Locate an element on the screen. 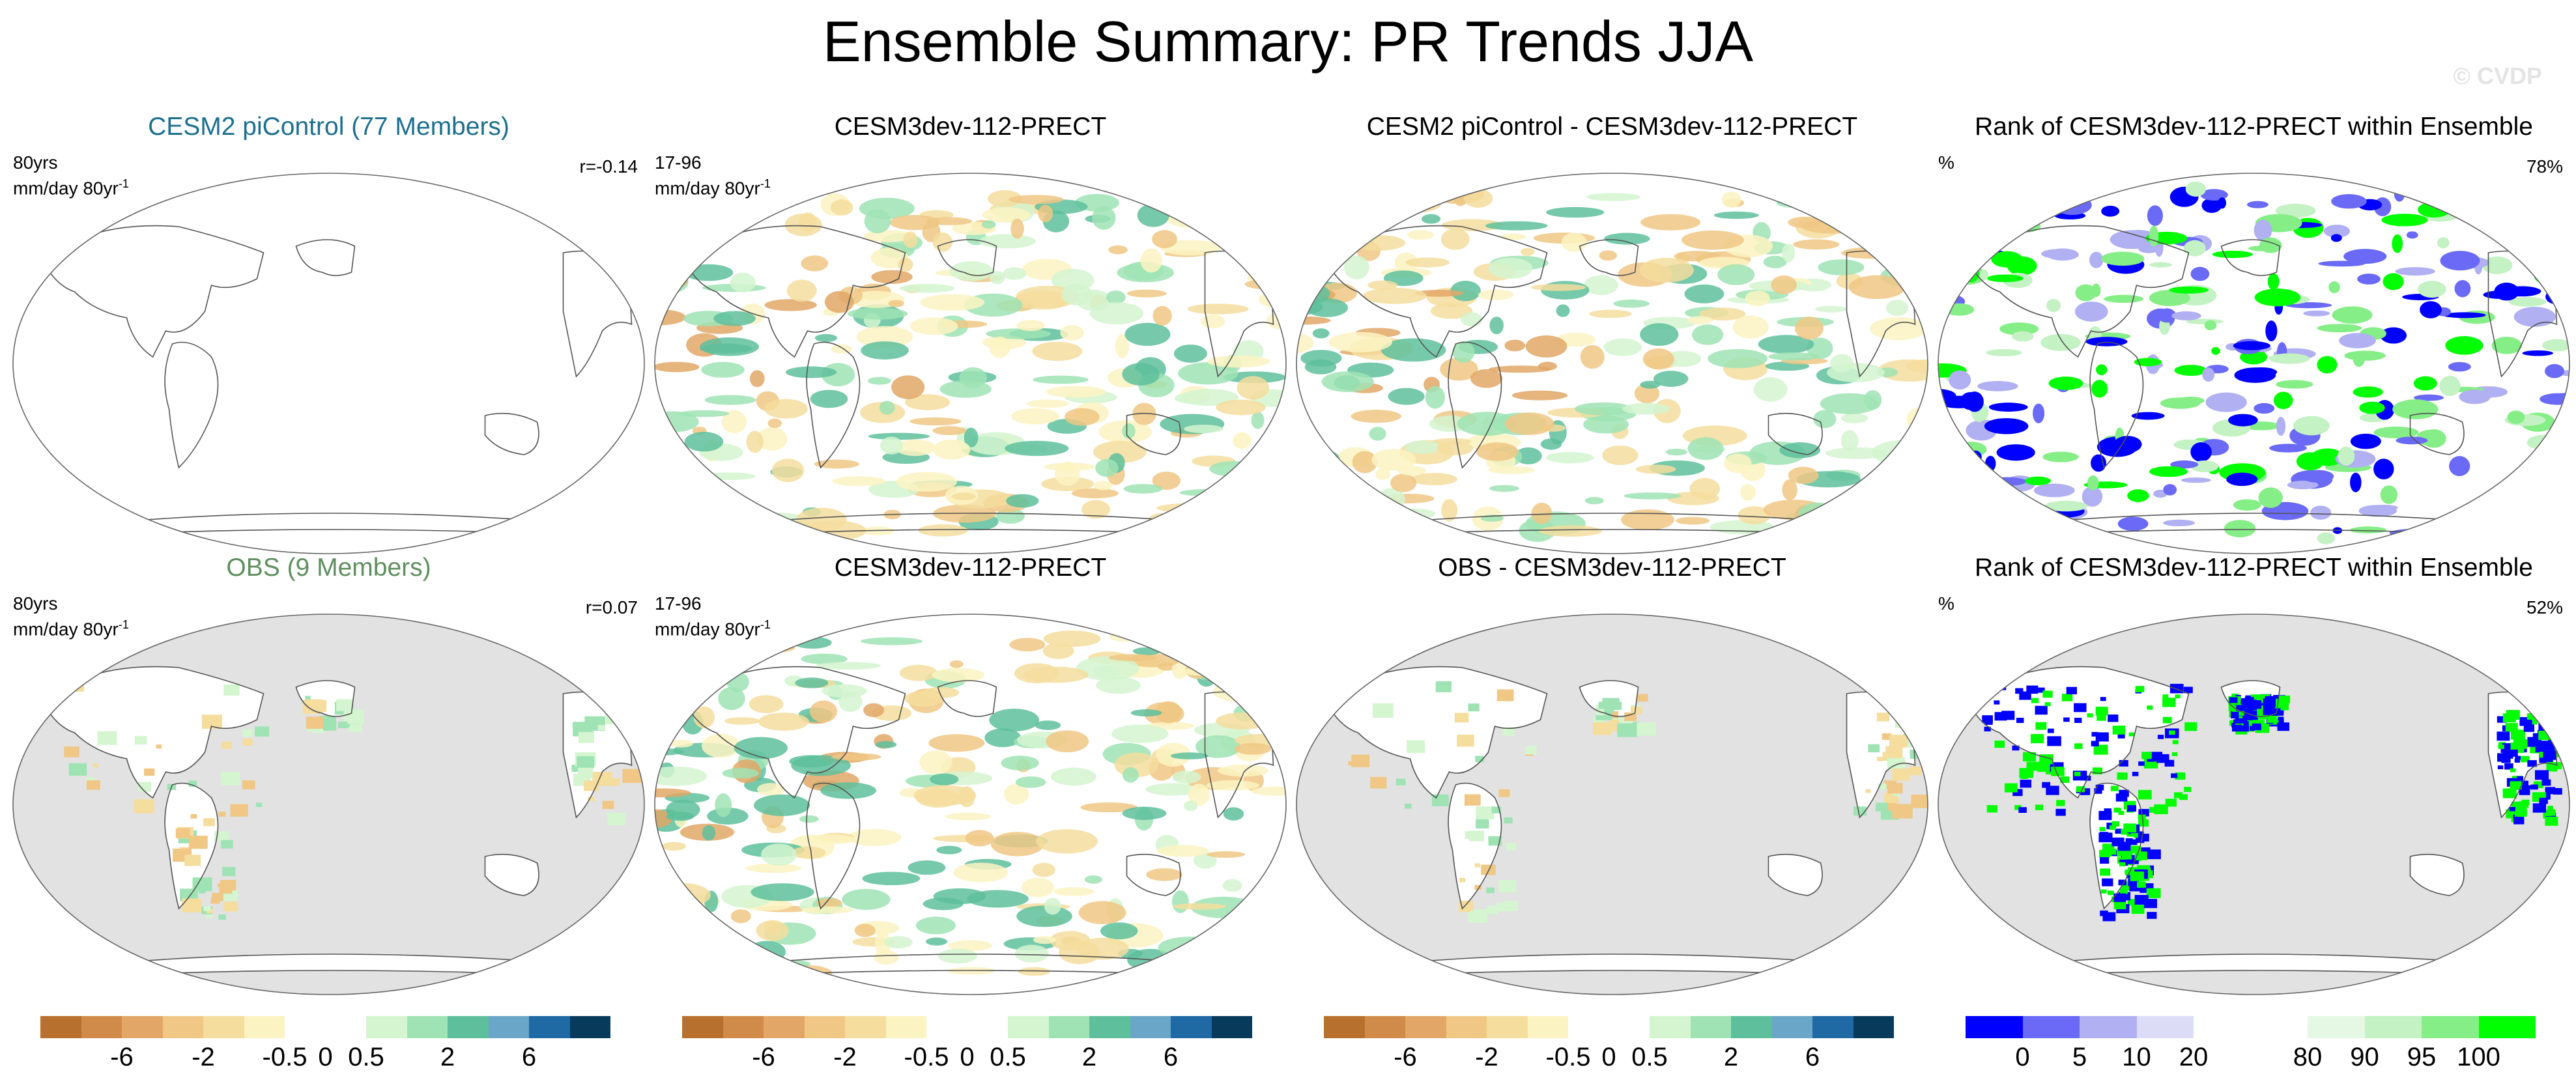 The width and height of the screenshot is (2576, 1089). panel-title: CESM2 piControl - CESM3dev-112-PRECT is located at coordinates (1612, 127).